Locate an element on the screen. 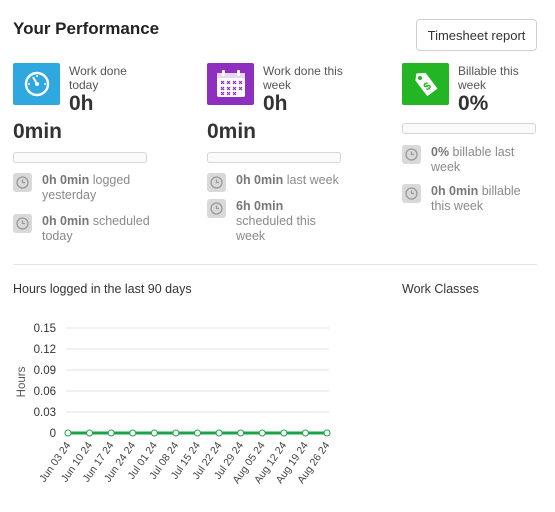  stat-text: logged yesterday is located at coordinates (86, 187).